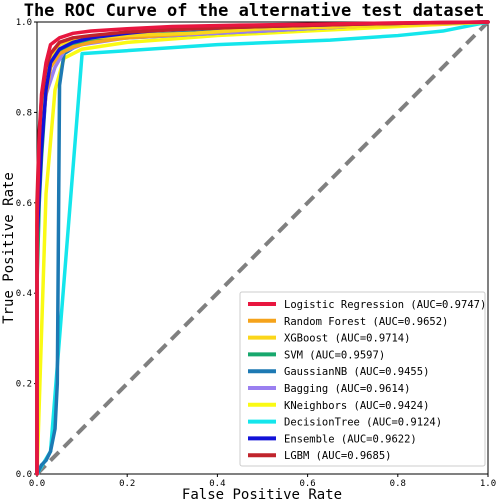 This screenshot has height=504, width=498. Describe the element at coordinates (24, 385) in the screenshot. I see `y-tick-label: 0.2` at that location.